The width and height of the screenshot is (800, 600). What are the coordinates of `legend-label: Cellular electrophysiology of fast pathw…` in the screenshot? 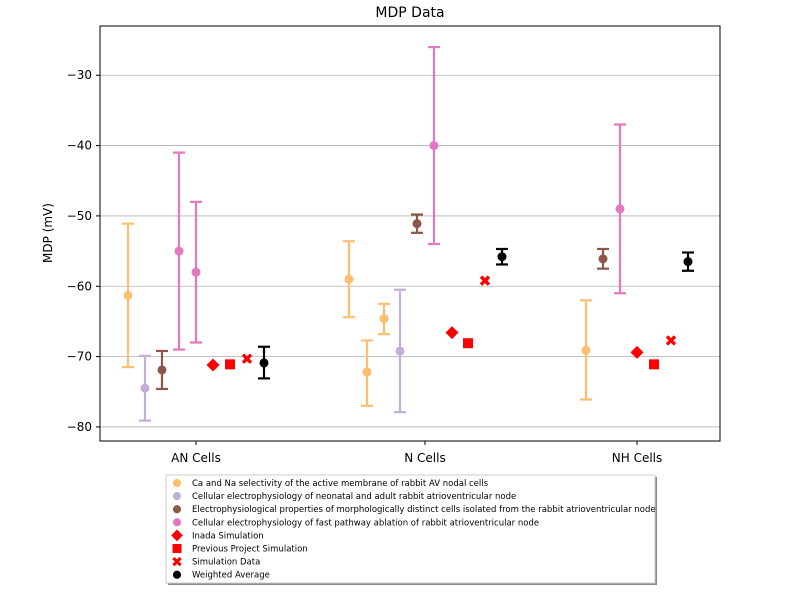 It's located at (365, 523).